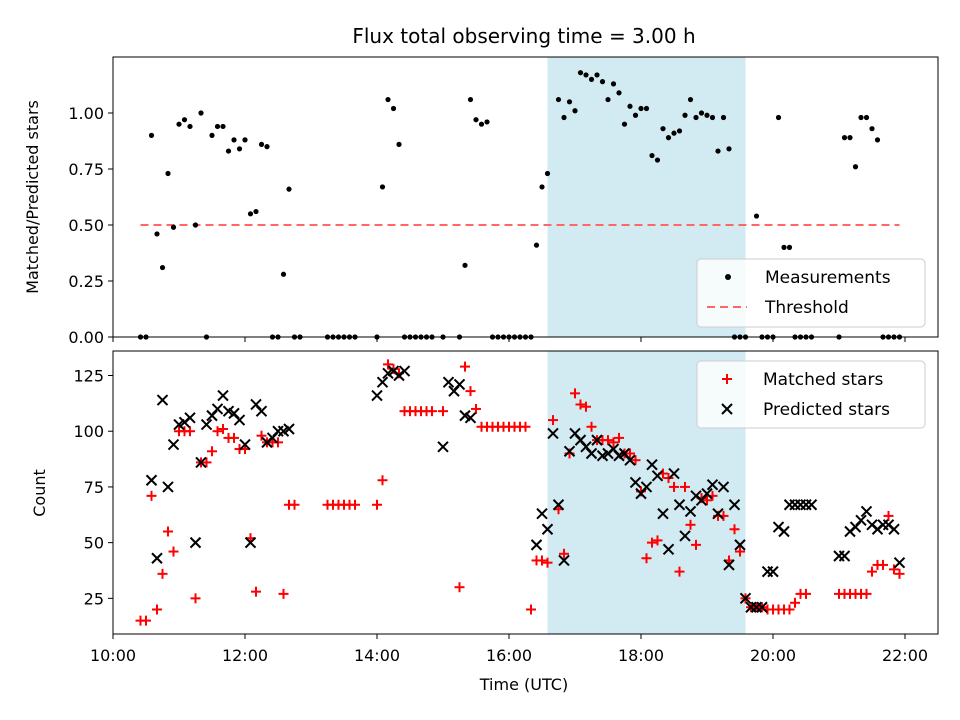  What do you see at coordinates (86, 225) in the screenshot?
I see `y-tick-label: 0.50` at bounding box center [86, 225].